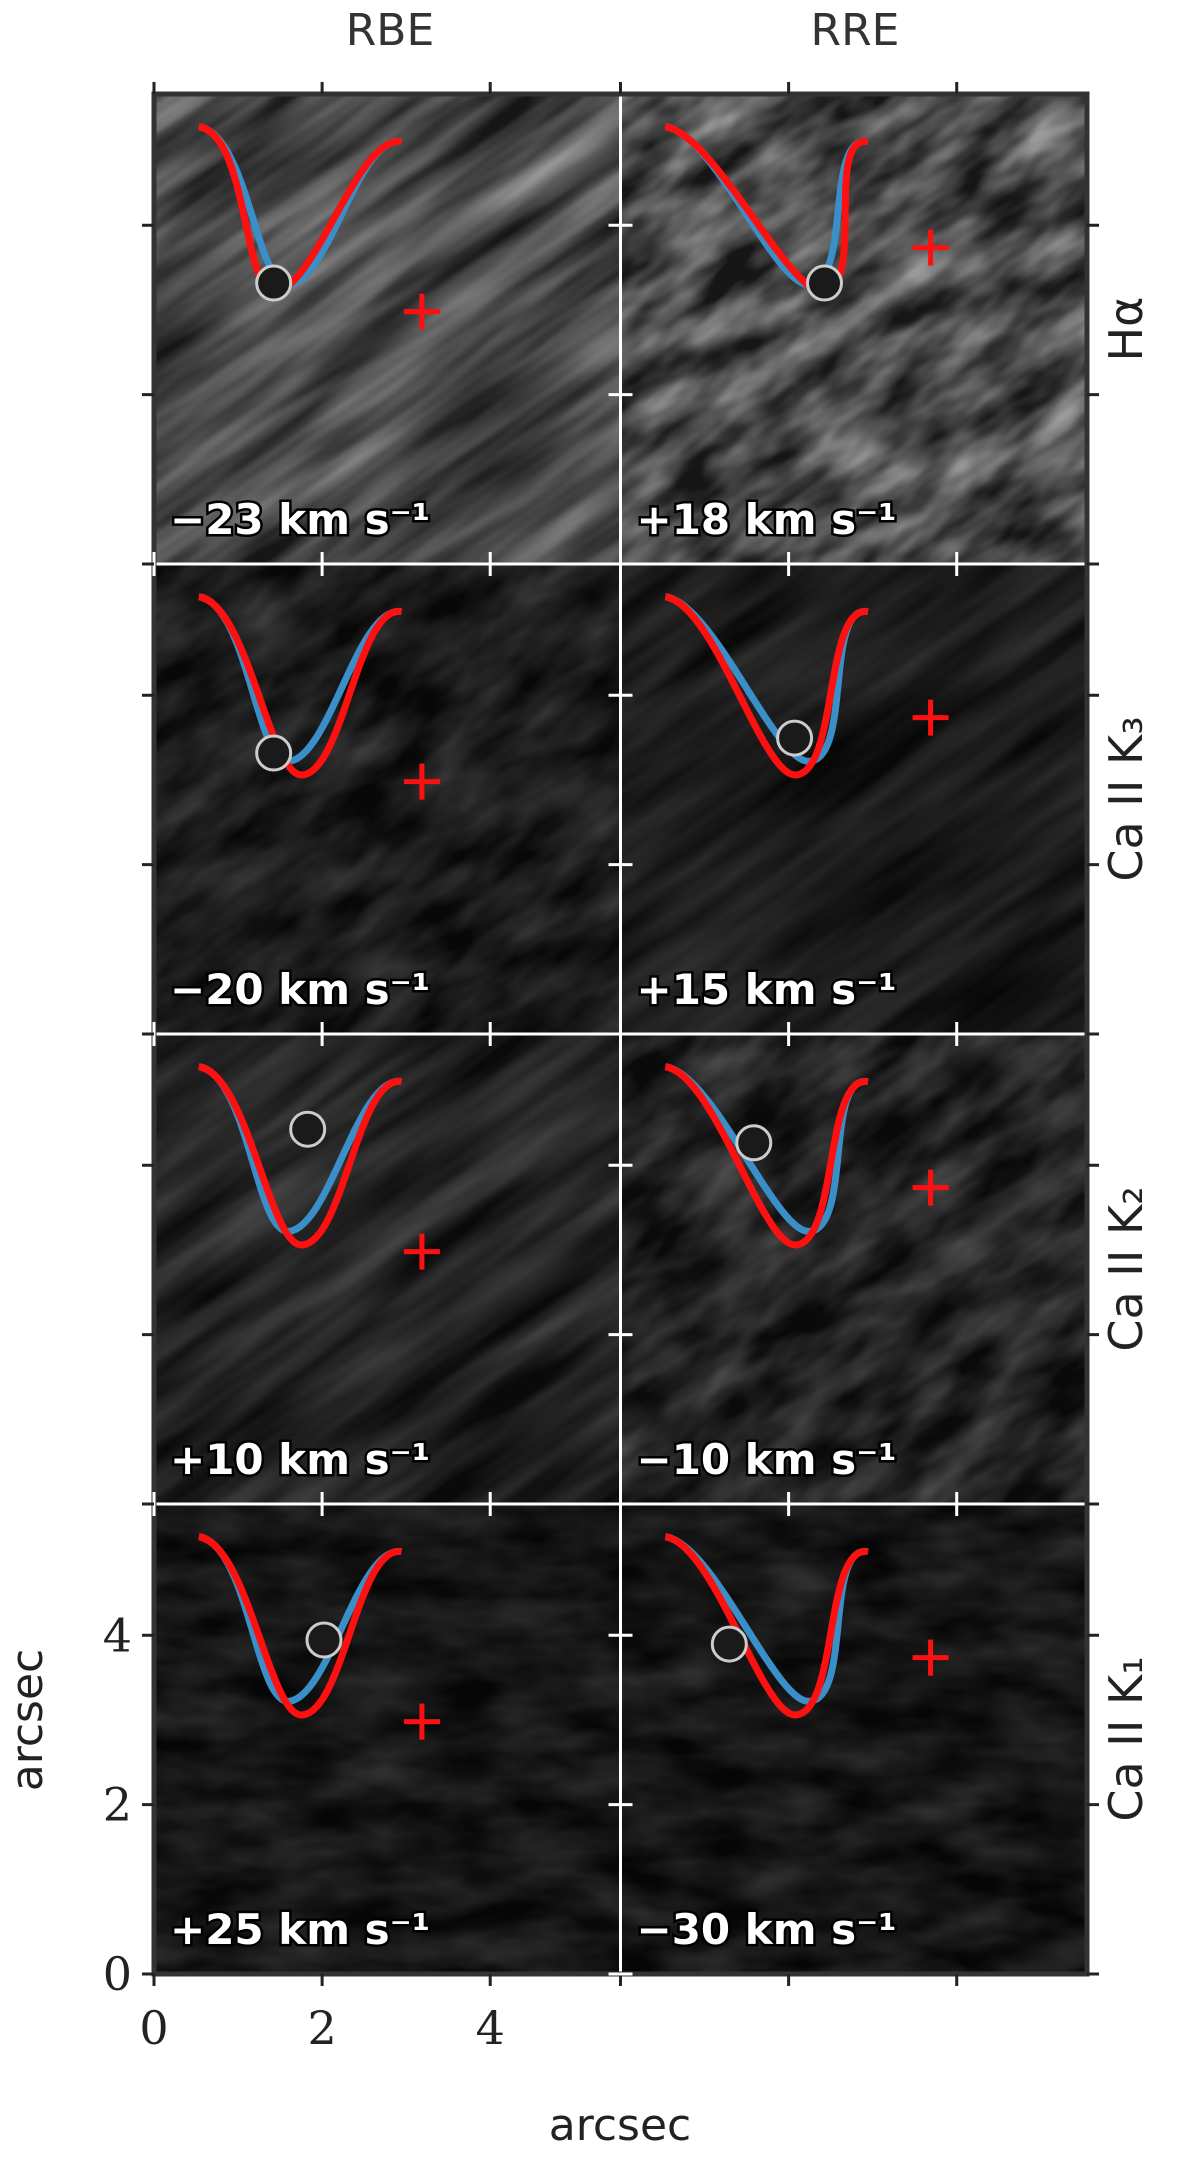 The image size is (1200, 2160). I want to click on velocity-label: −23 km s⁻¹, so click(300, 519).